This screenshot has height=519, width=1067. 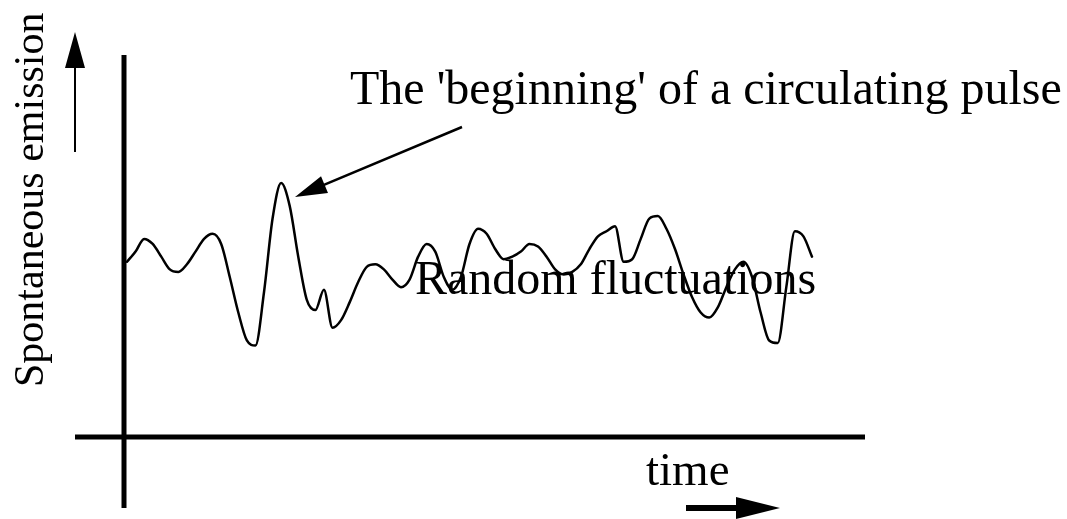 I want to click on x-axis-title: time, so click(x=688, y=469).